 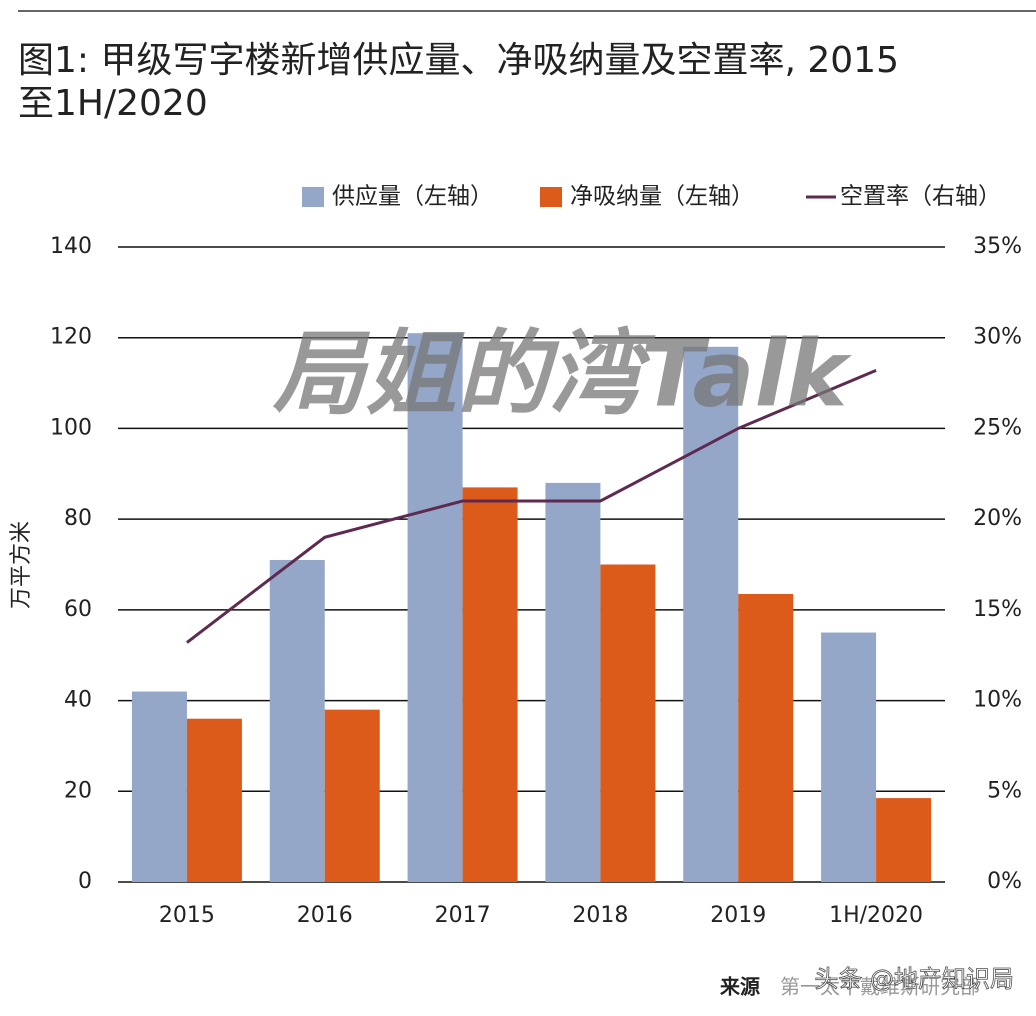 What do you see at coordinates (412, 197) in the screenshot?
I see `legend-label: 供应量（左轴）` at bounding box center [412, 197].